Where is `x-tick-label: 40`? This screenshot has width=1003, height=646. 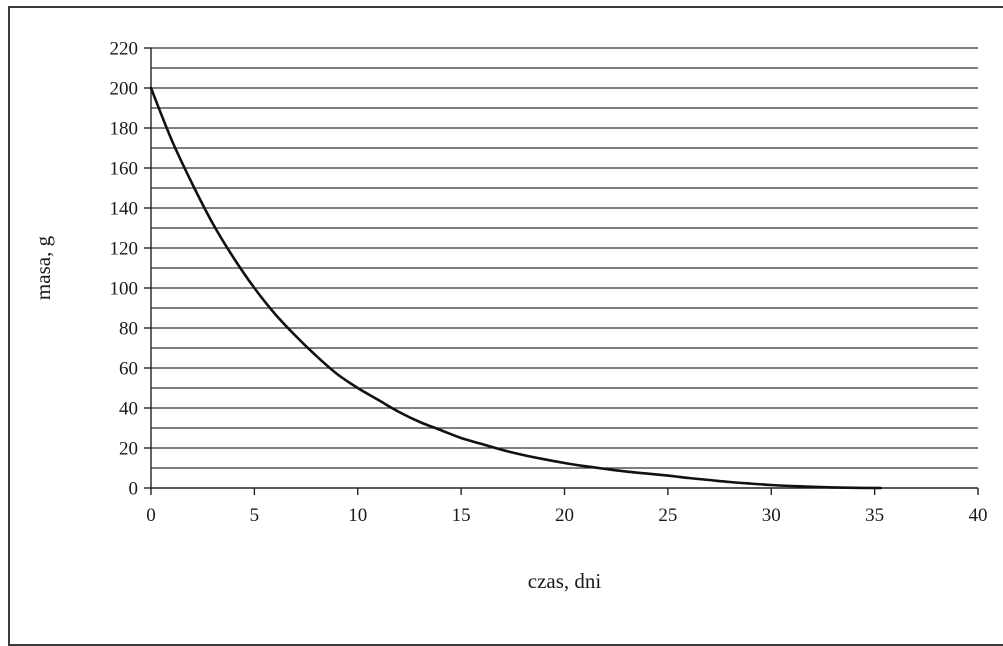 x-tick-label: 40 is located at coordinates (978, 515).